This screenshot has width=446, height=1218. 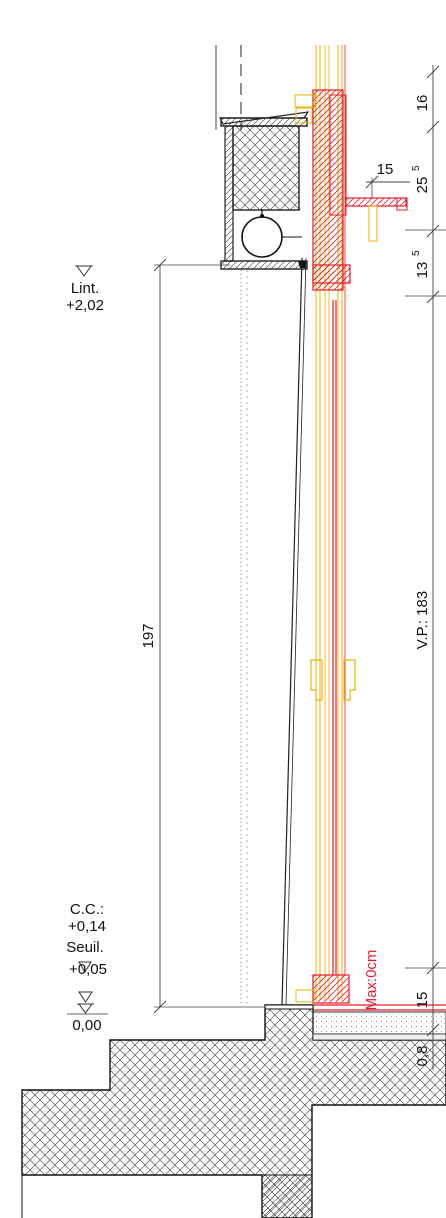 What do you see at coordinates (416, 253) in the screenshot?
I see `dim-13-sup: 5` at bounding box center [416, 253].